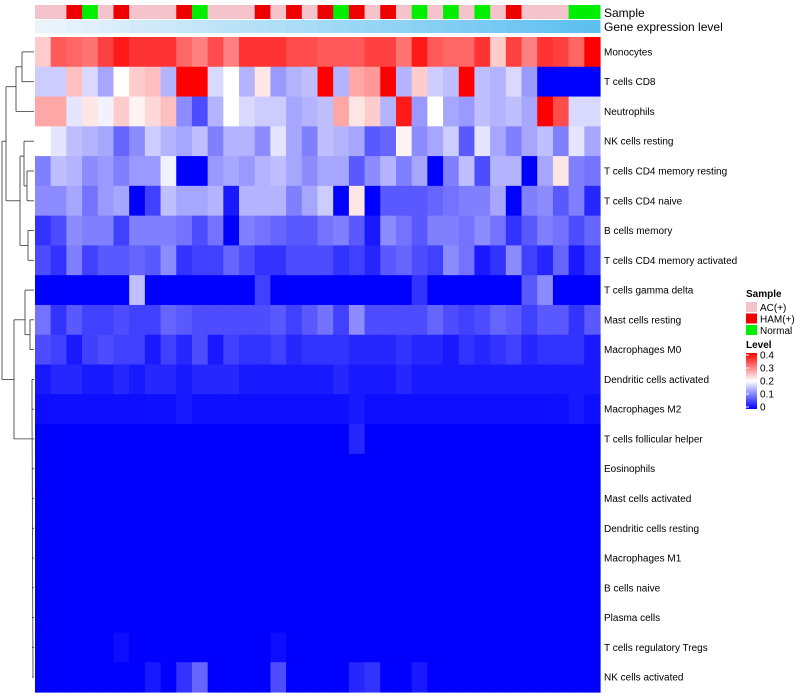 The height and width of the screenshot is (700, 800). I want to click on level-tick-label: 0.1, so click(767, 395).